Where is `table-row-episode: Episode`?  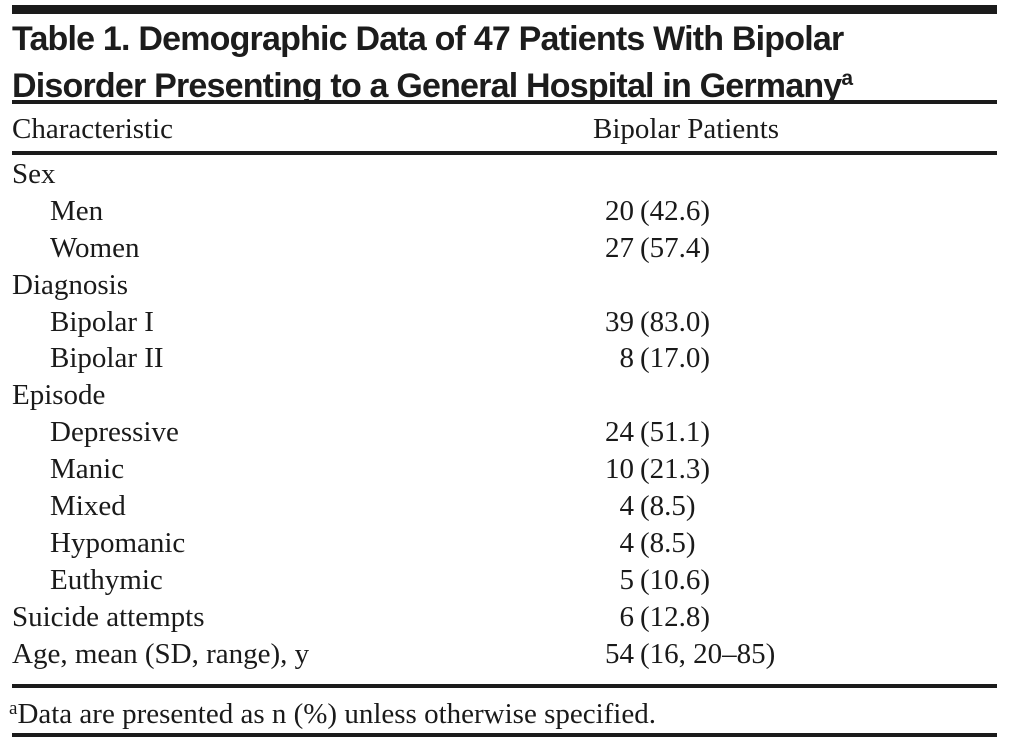
table-row-episode: Episode is located at coordinates (505, 395).